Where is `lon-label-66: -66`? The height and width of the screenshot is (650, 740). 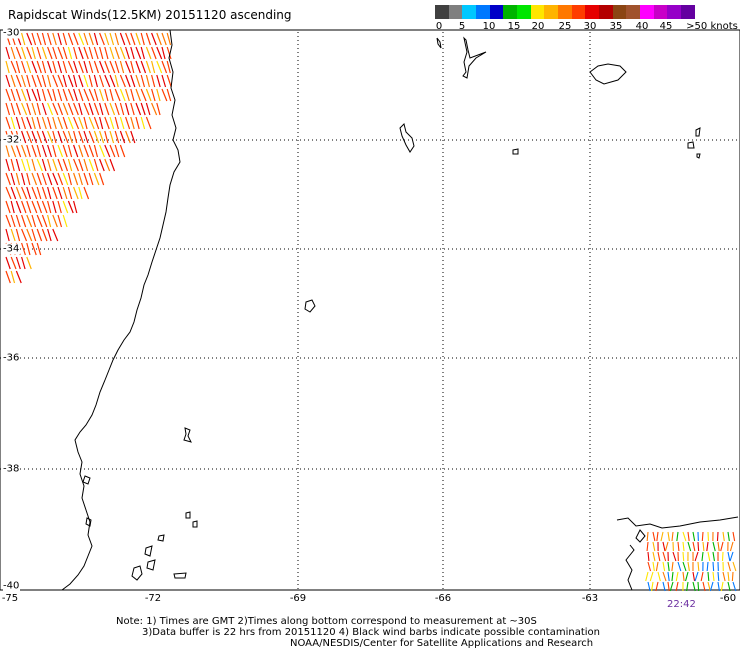
lon-label-66: -66 is located at coordinates (443, 598).